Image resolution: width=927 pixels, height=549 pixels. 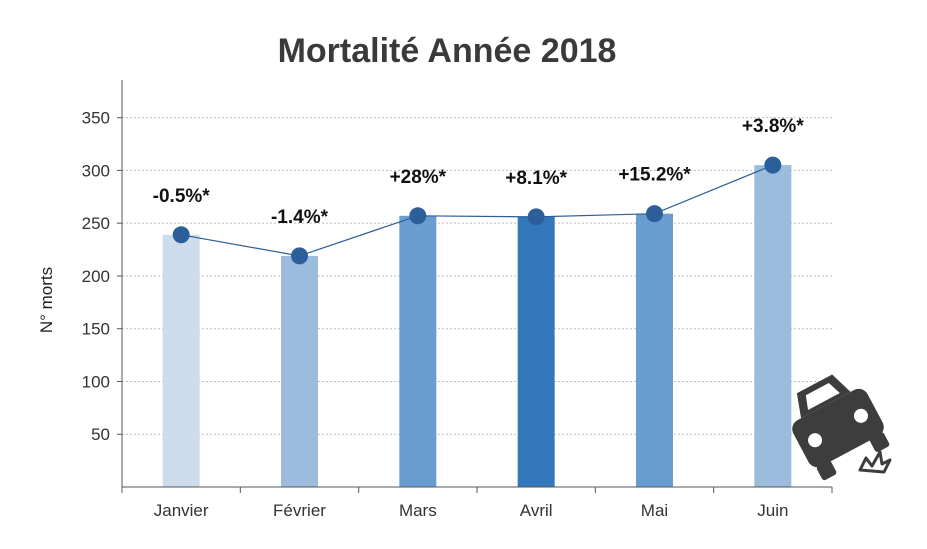 What do you see at coordinates (299, 510) in the screenshot?
I see `x-tick-label: Février` at bounding box center [299, 510].